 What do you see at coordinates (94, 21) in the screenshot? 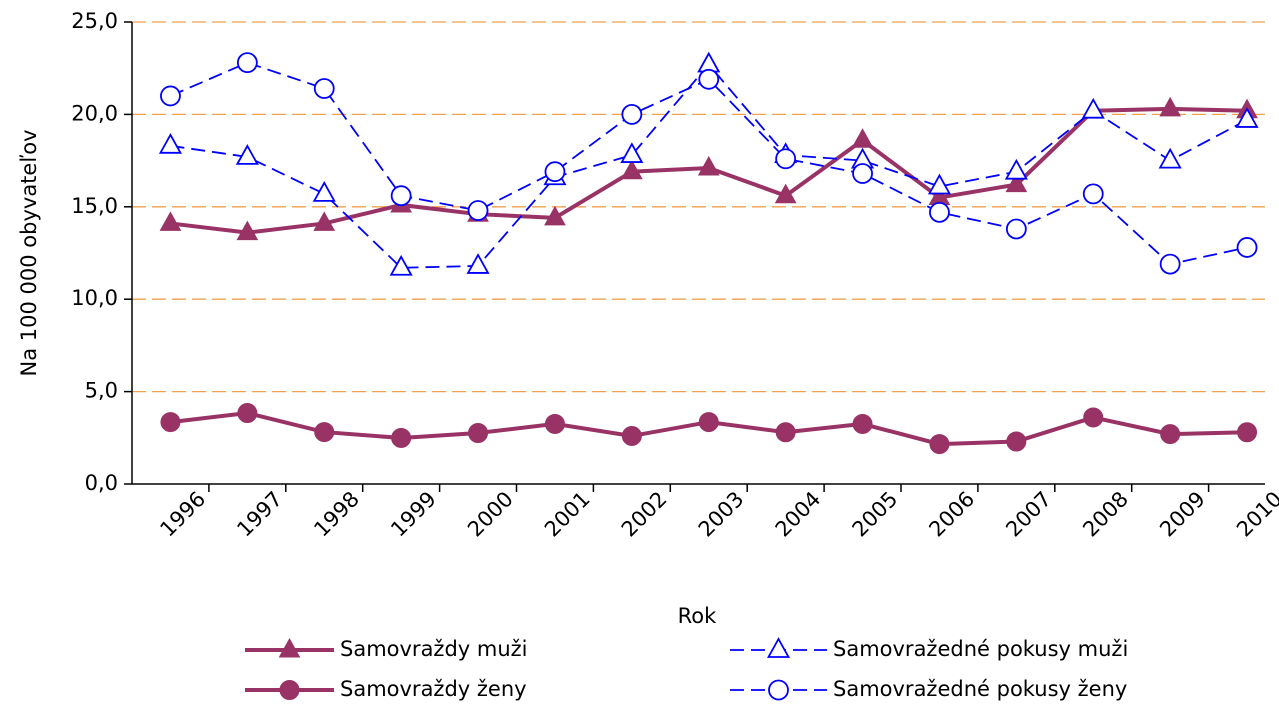
I see `y-tick-label: 25,0` at bounding box center [94, 21].